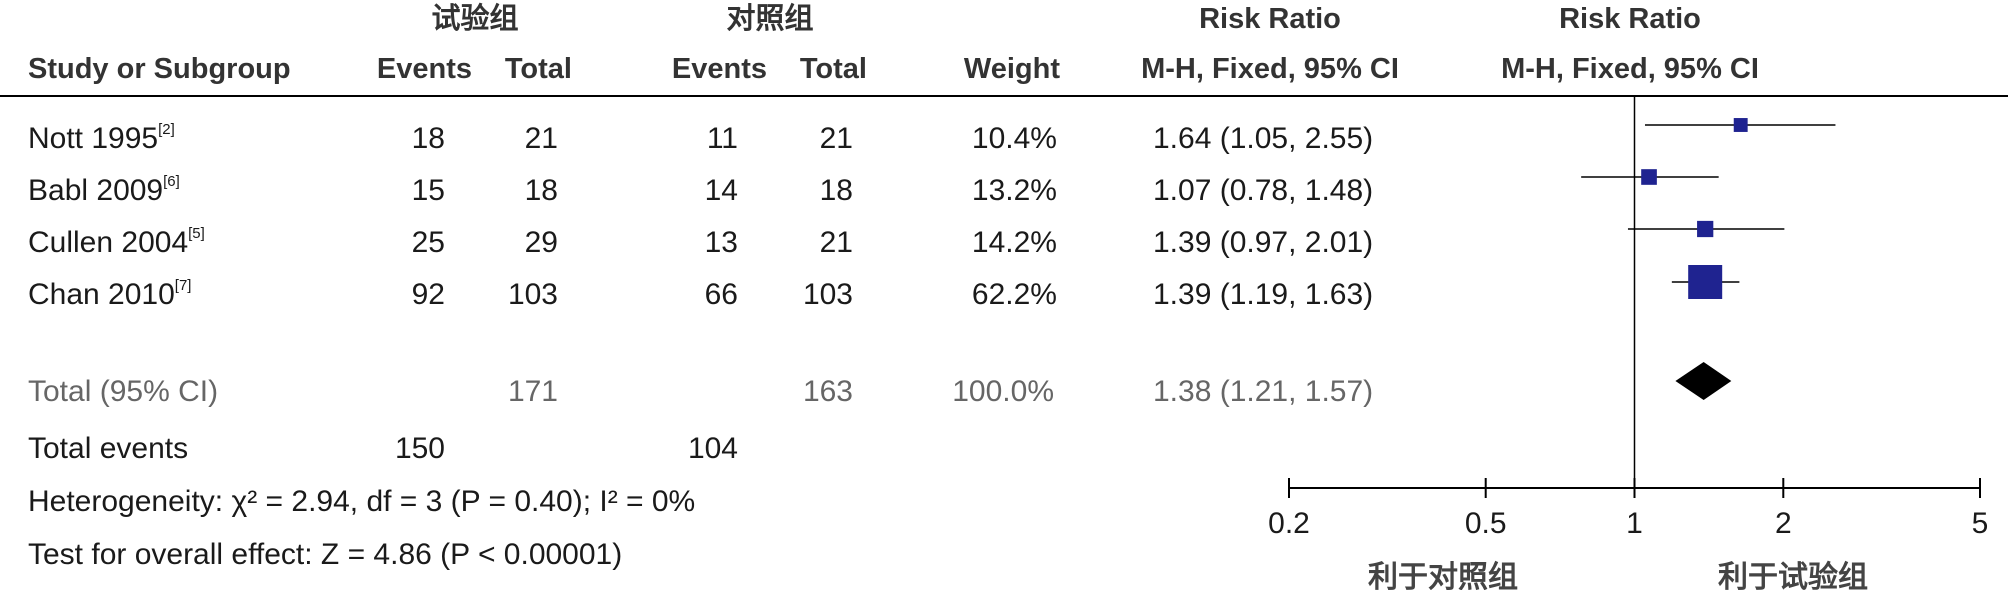 This screenshot has width=2008, height=590. Describe the element at coordinates (1486, 523) in the screenshot. I see `x-tick-label: 0.5` at that location.